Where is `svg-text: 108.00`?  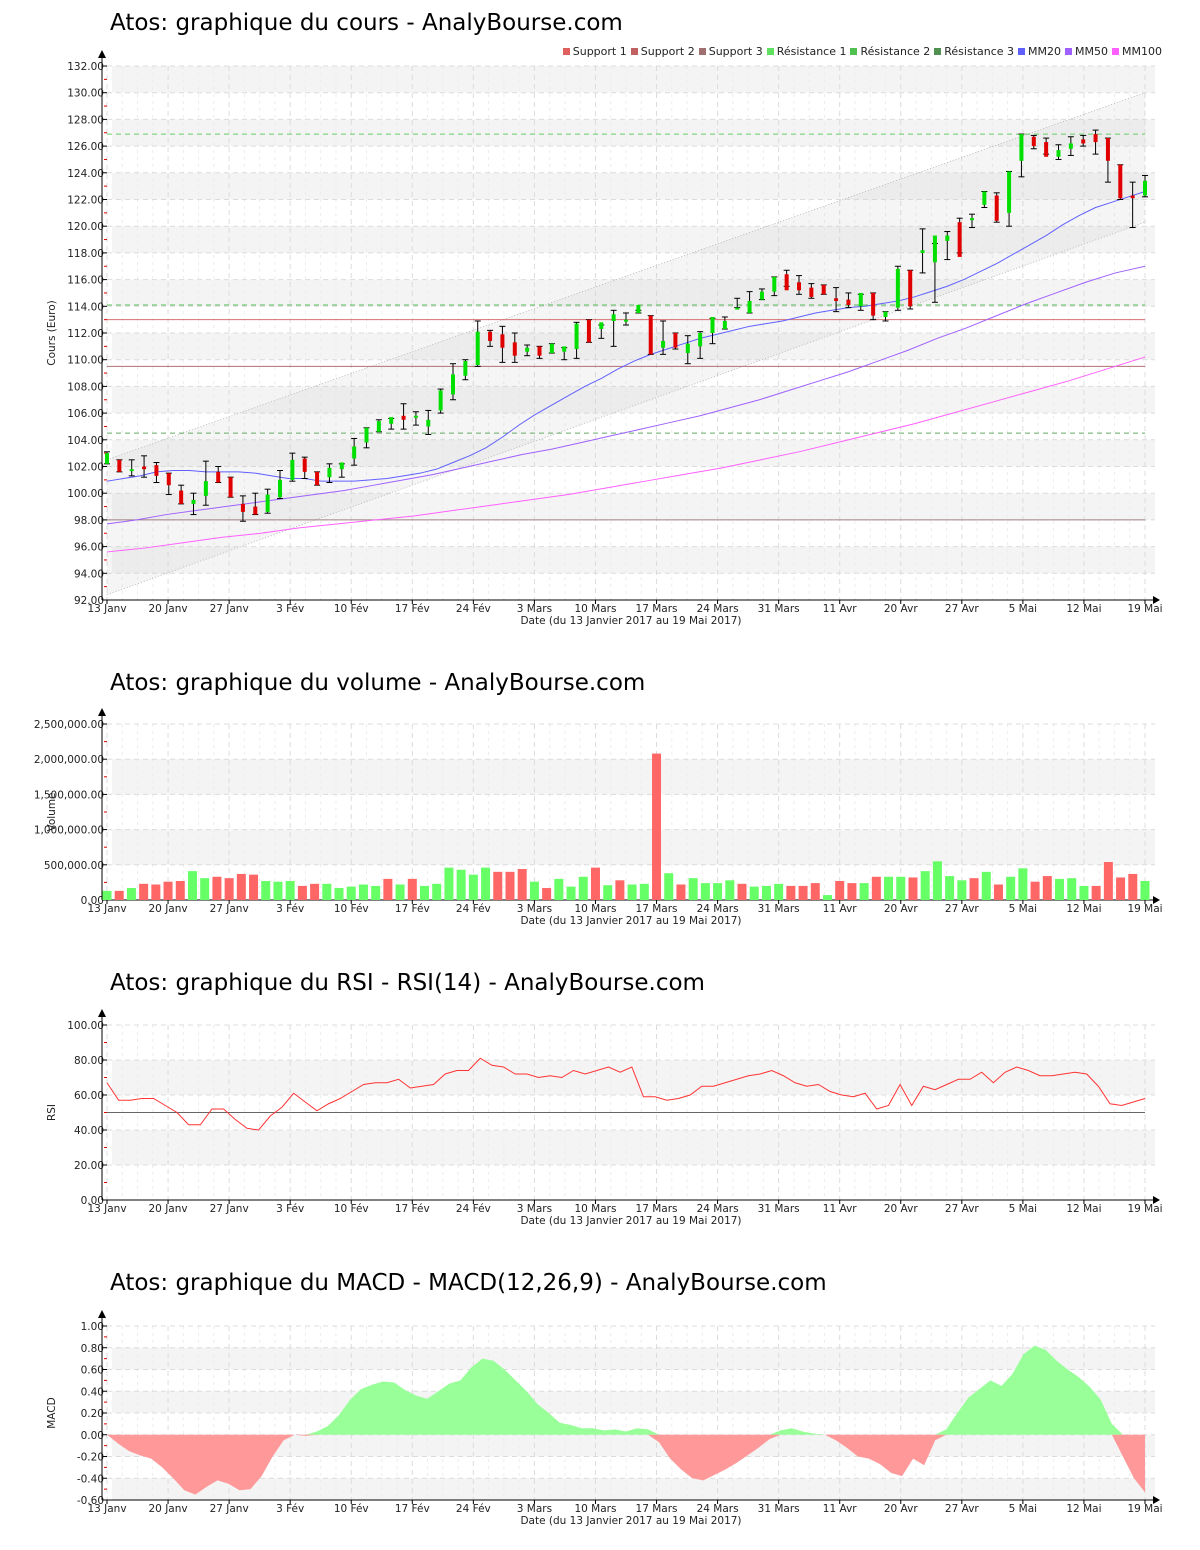
svg-text: 108.00 is located at coordinates (85, 387).